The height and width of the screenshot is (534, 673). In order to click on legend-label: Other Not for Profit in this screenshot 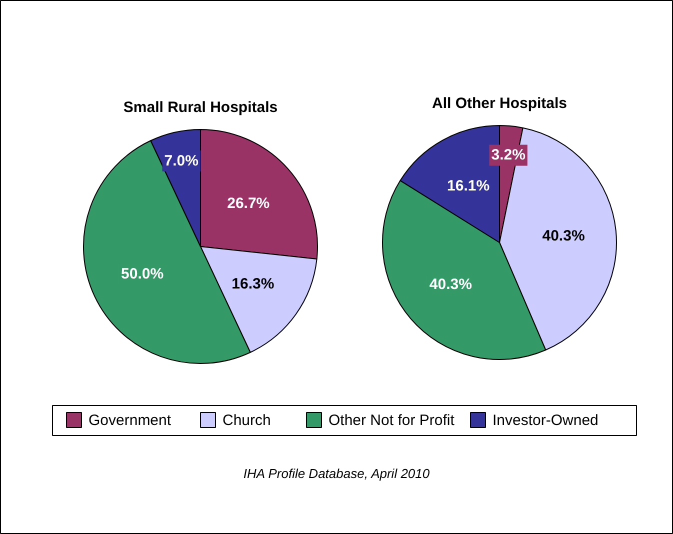, I will do `click(392, 420)`.